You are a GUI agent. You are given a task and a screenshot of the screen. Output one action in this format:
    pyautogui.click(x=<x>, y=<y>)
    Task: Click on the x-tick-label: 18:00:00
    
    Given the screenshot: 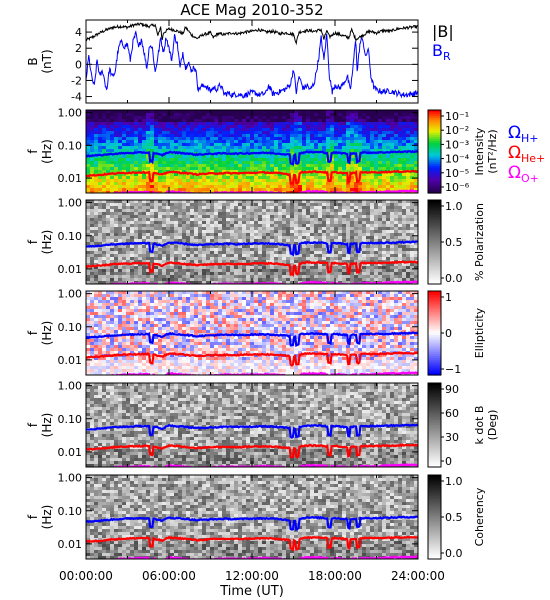 What is the action you would take?
    pyautogui.click(x=335, y=576)
    